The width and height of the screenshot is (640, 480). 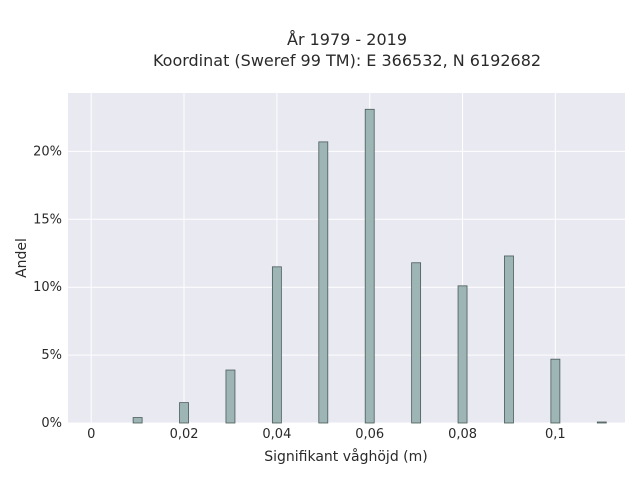 What do you see at coordinates (51, 355) in the screenshot?
I see `y-tick-label: 5%` at bounding box center [51, 355].